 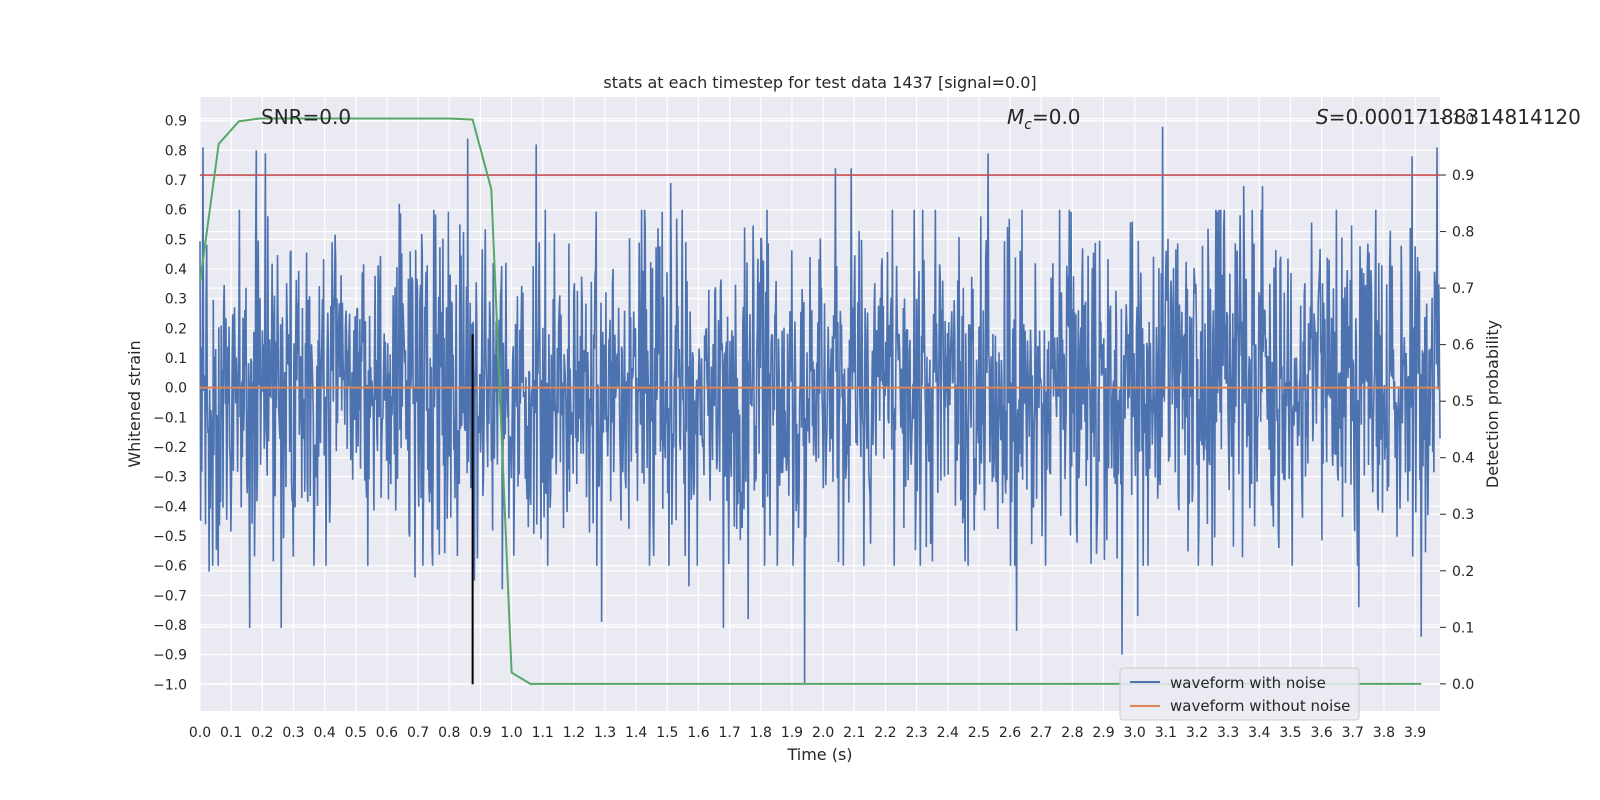 What do you see at coordinates (1056, 117) in the screenshot?
I see `chirp-mass-value: =0.0` at bounding box center [1056, 117].